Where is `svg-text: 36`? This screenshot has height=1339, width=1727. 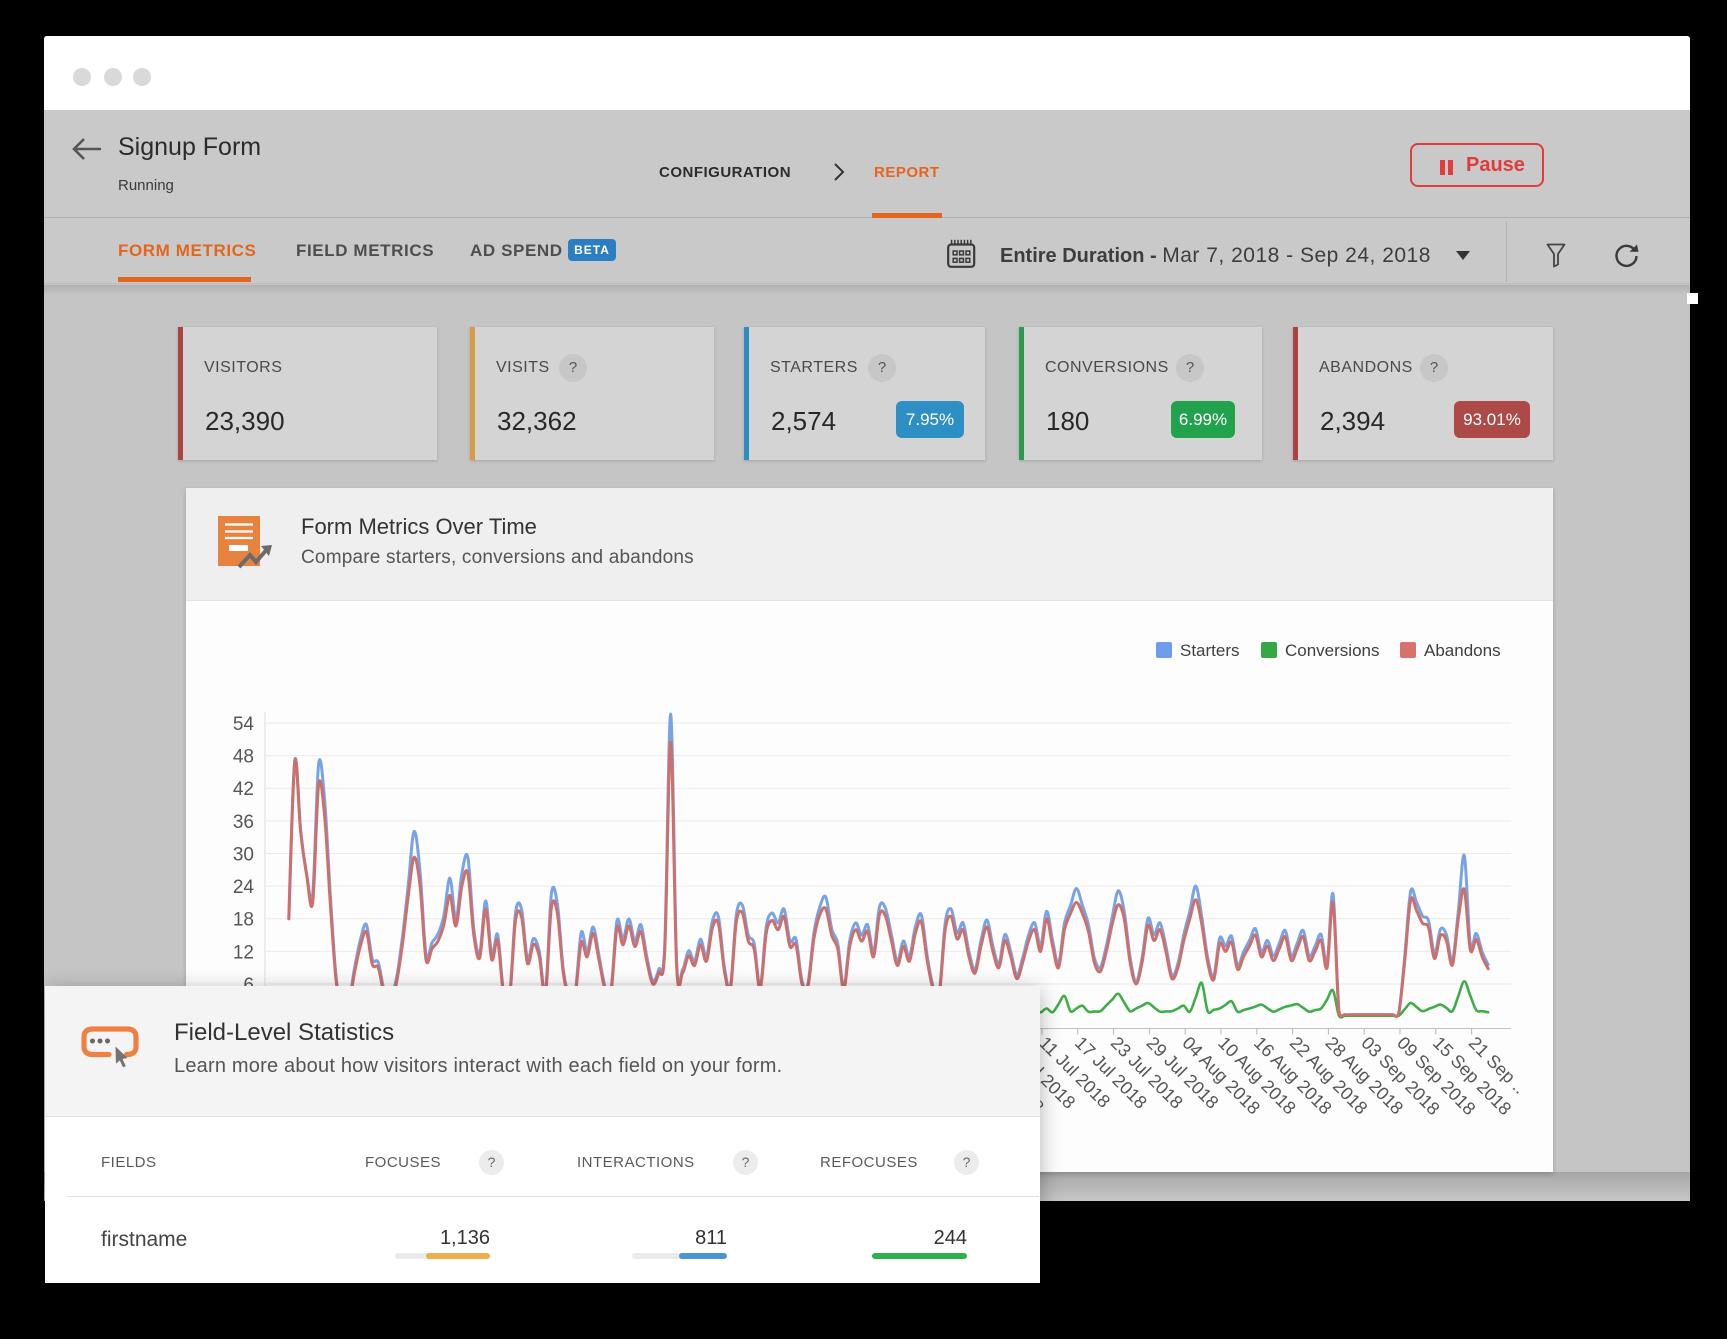 svg-text: 36 is located at coordinates (243, 822).